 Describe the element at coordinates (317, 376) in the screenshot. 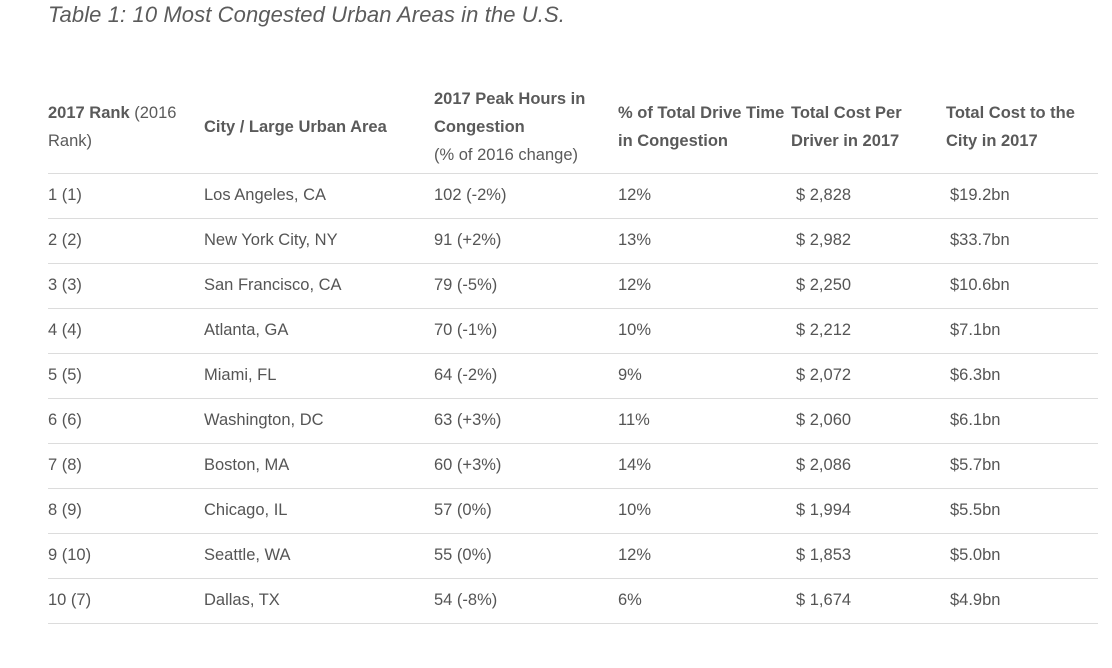

I see `cell-city: Miami, FL` at that location.